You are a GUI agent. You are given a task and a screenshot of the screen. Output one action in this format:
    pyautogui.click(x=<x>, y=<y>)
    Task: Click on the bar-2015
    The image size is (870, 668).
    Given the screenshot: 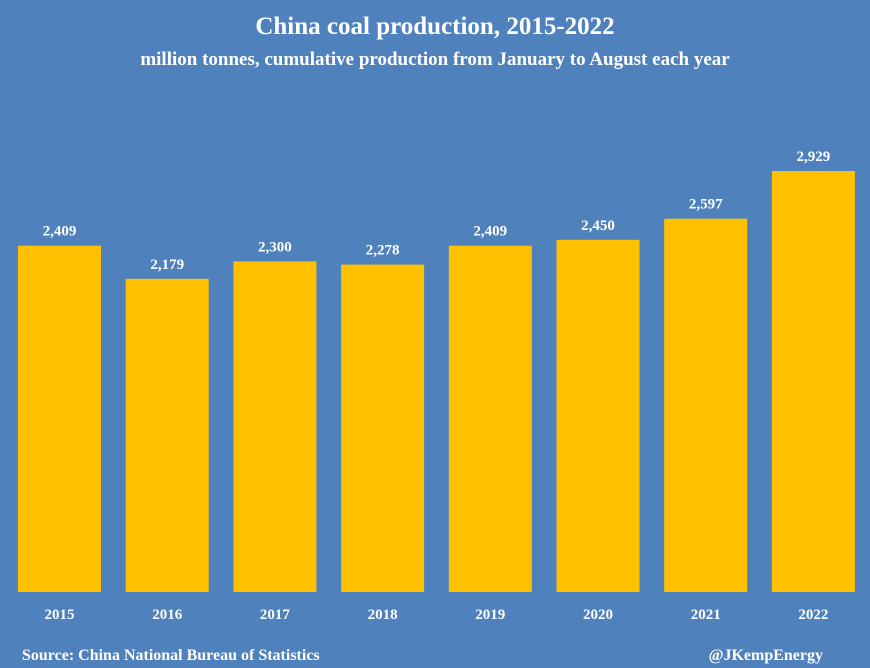 What is the action you would take?
    pyautogui.click(x=59, y=418)
    